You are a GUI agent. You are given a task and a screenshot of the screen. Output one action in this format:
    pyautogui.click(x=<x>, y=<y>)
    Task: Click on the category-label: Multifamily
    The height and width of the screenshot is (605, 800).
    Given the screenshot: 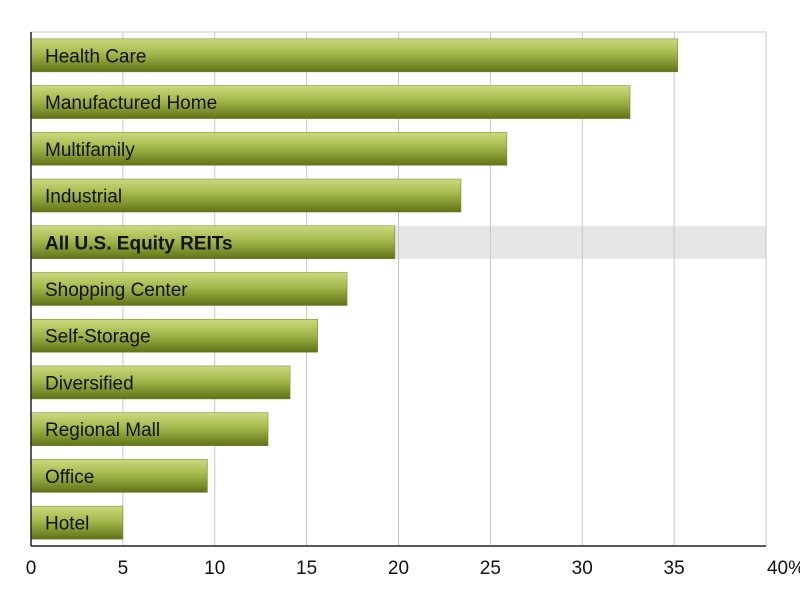 What is the action you would take?
    pyautogui.click(x=90, y=150)
    